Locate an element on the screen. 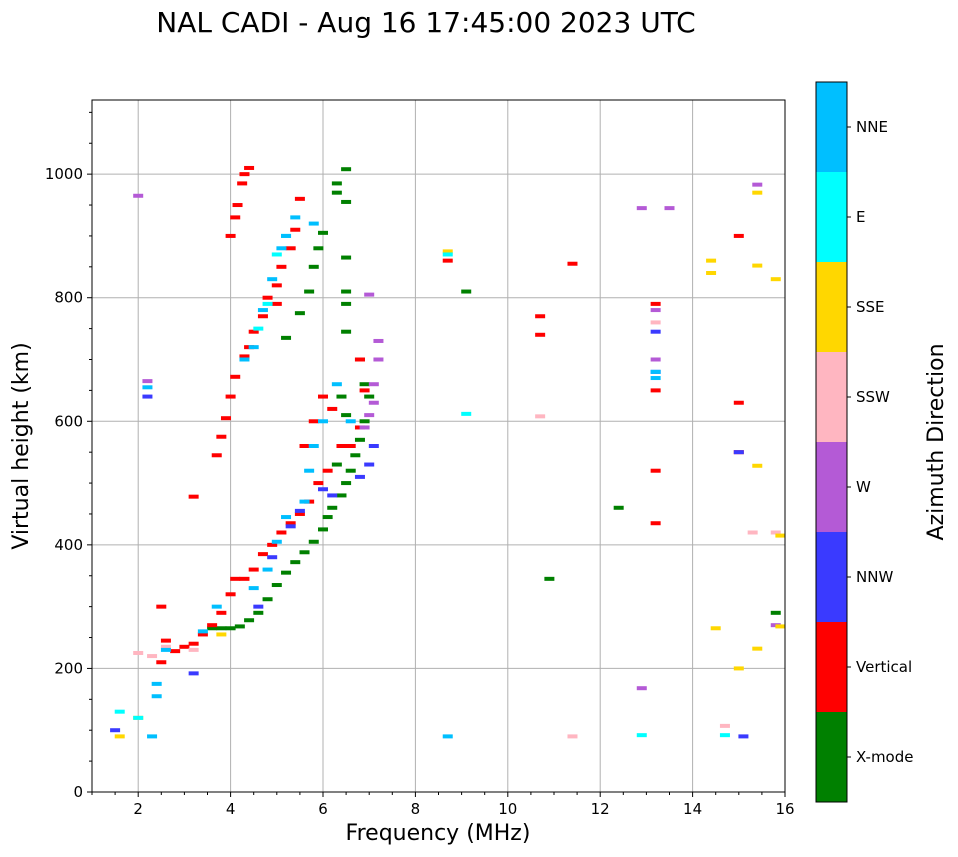  colorbar-tick-label: Vertical is located at coordinates (884, 667).